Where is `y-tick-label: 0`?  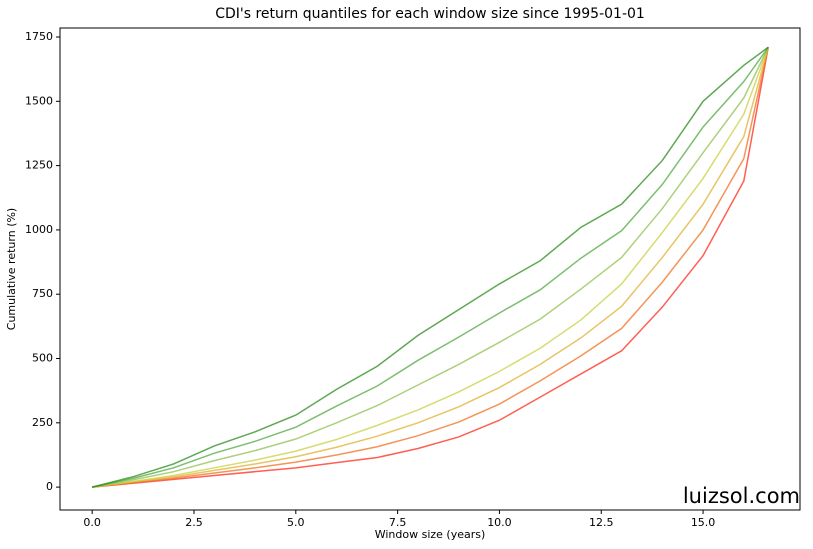
y-tick-label: 0 is located at coordinates (49, 486).